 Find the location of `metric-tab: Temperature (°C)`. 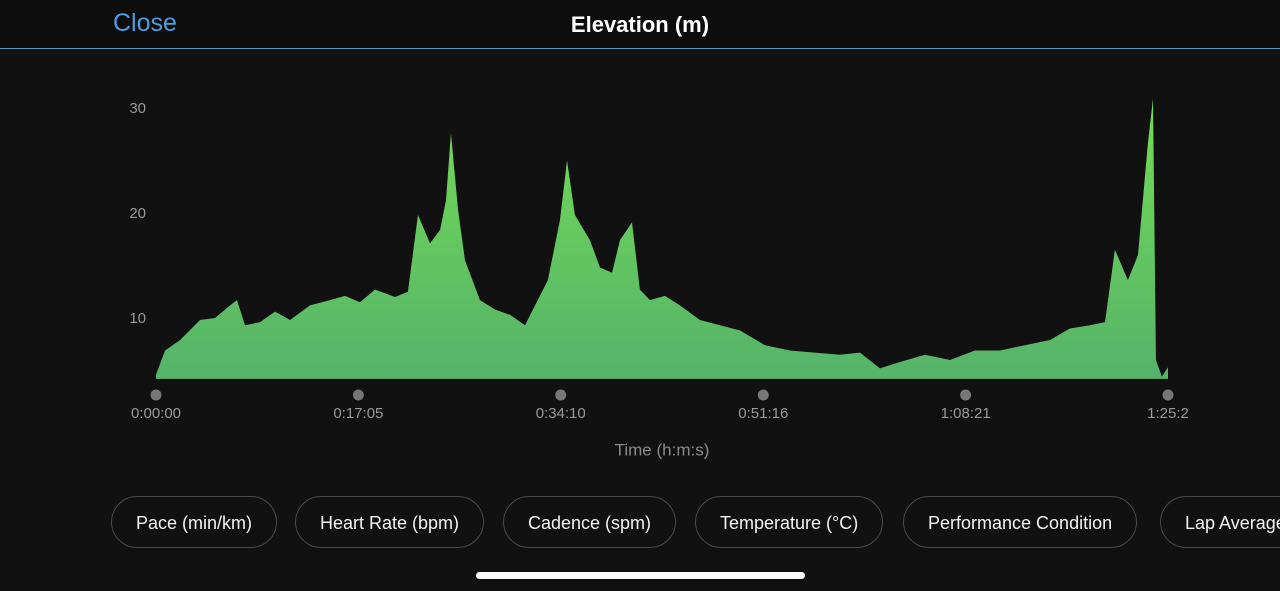

metric-tab: Temperature (°C) is located at coordinates (789, 522).